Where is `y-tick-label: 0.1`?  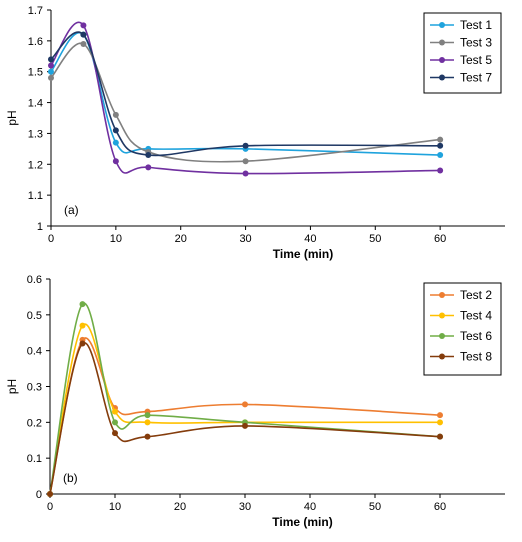 y-tick-label: 0.1 is located at coordinates (34, 459).